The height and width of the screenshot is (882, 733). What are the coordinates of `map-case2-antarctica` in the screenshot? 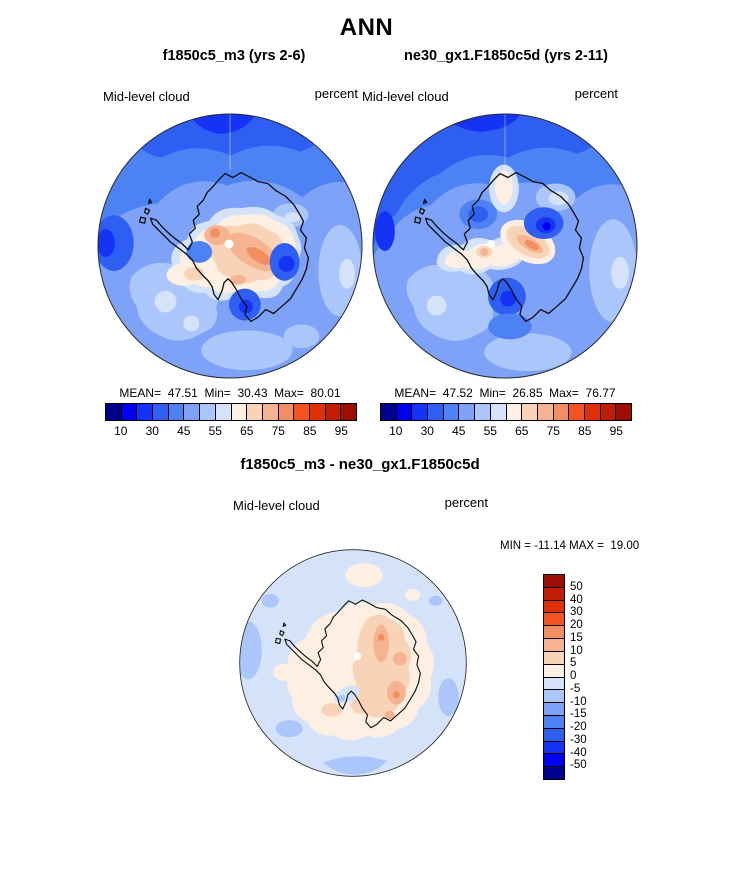 It's located at (505, 246).